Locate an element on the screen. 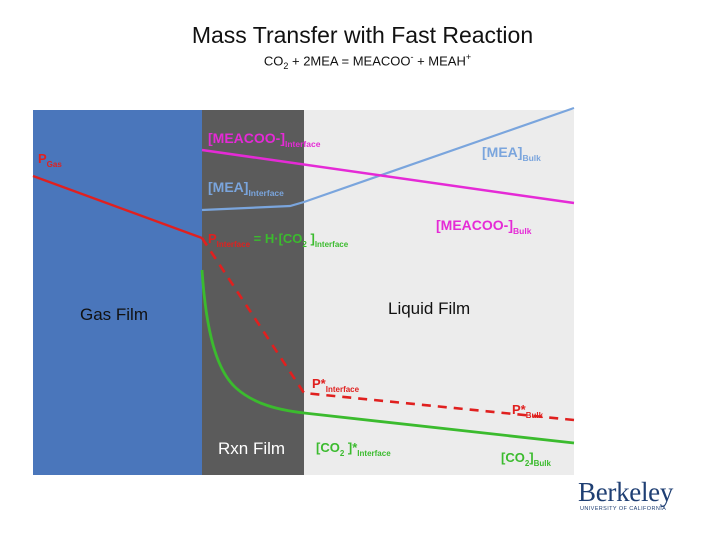 The height and width of the screenshot is (540, 720). reaction-equation: CO2 + 2MEA = MEACOO- + MEAH+ is located at coordinates (360, 61).